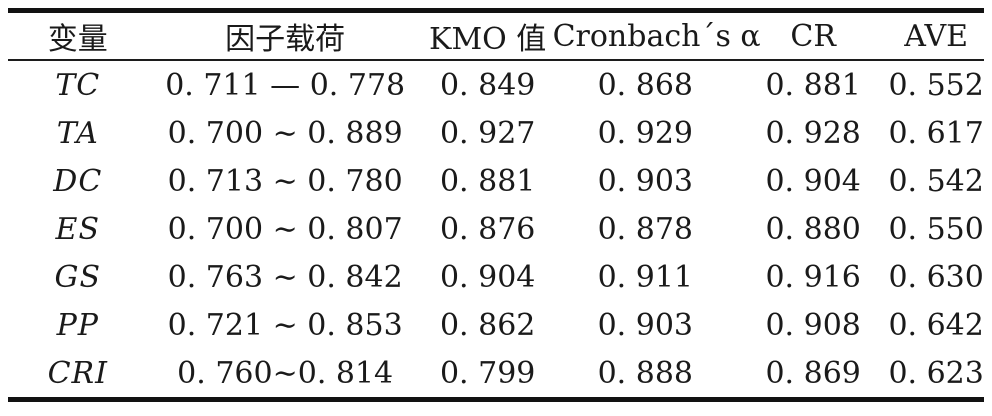 This screenshot has width=992, height=416. I want to click on cell-variable: PP, so click(77, 325).